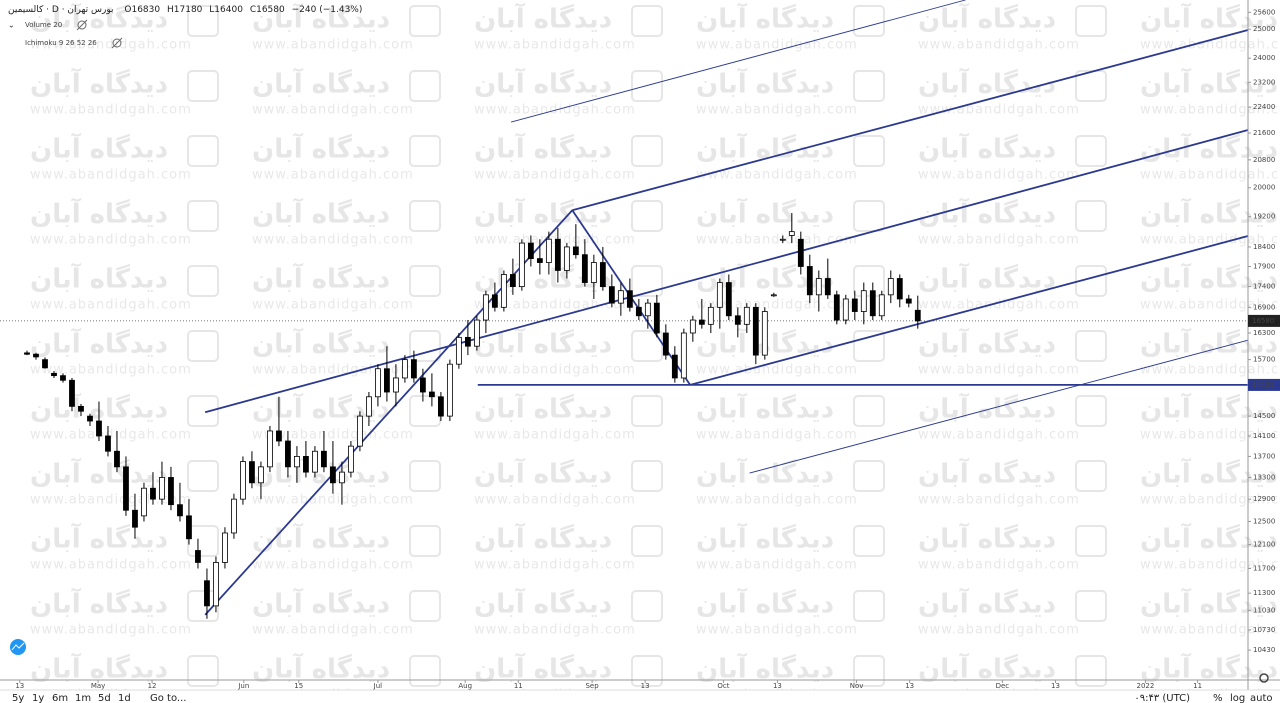 This screenshot has width=1280, height=703. I want to click on y-tick-label: 12500, so click(1264, 522).